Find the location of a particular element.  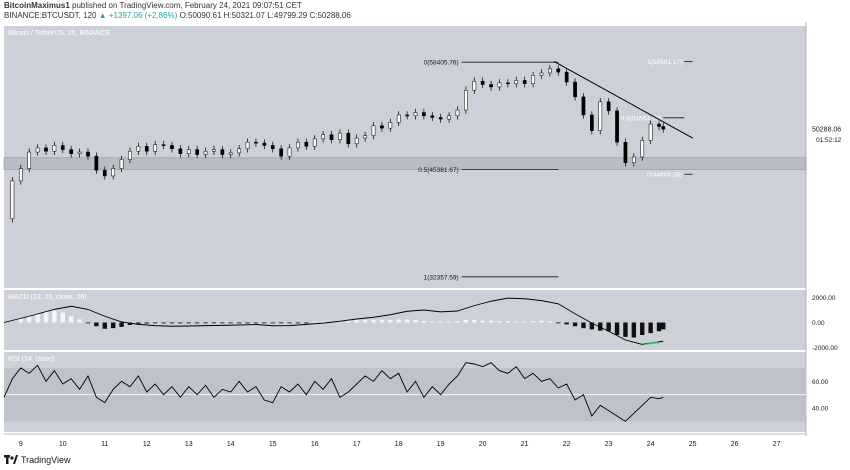

macd-title: MACD (12, 26, close, 26) is located at coordinates (47, 297).